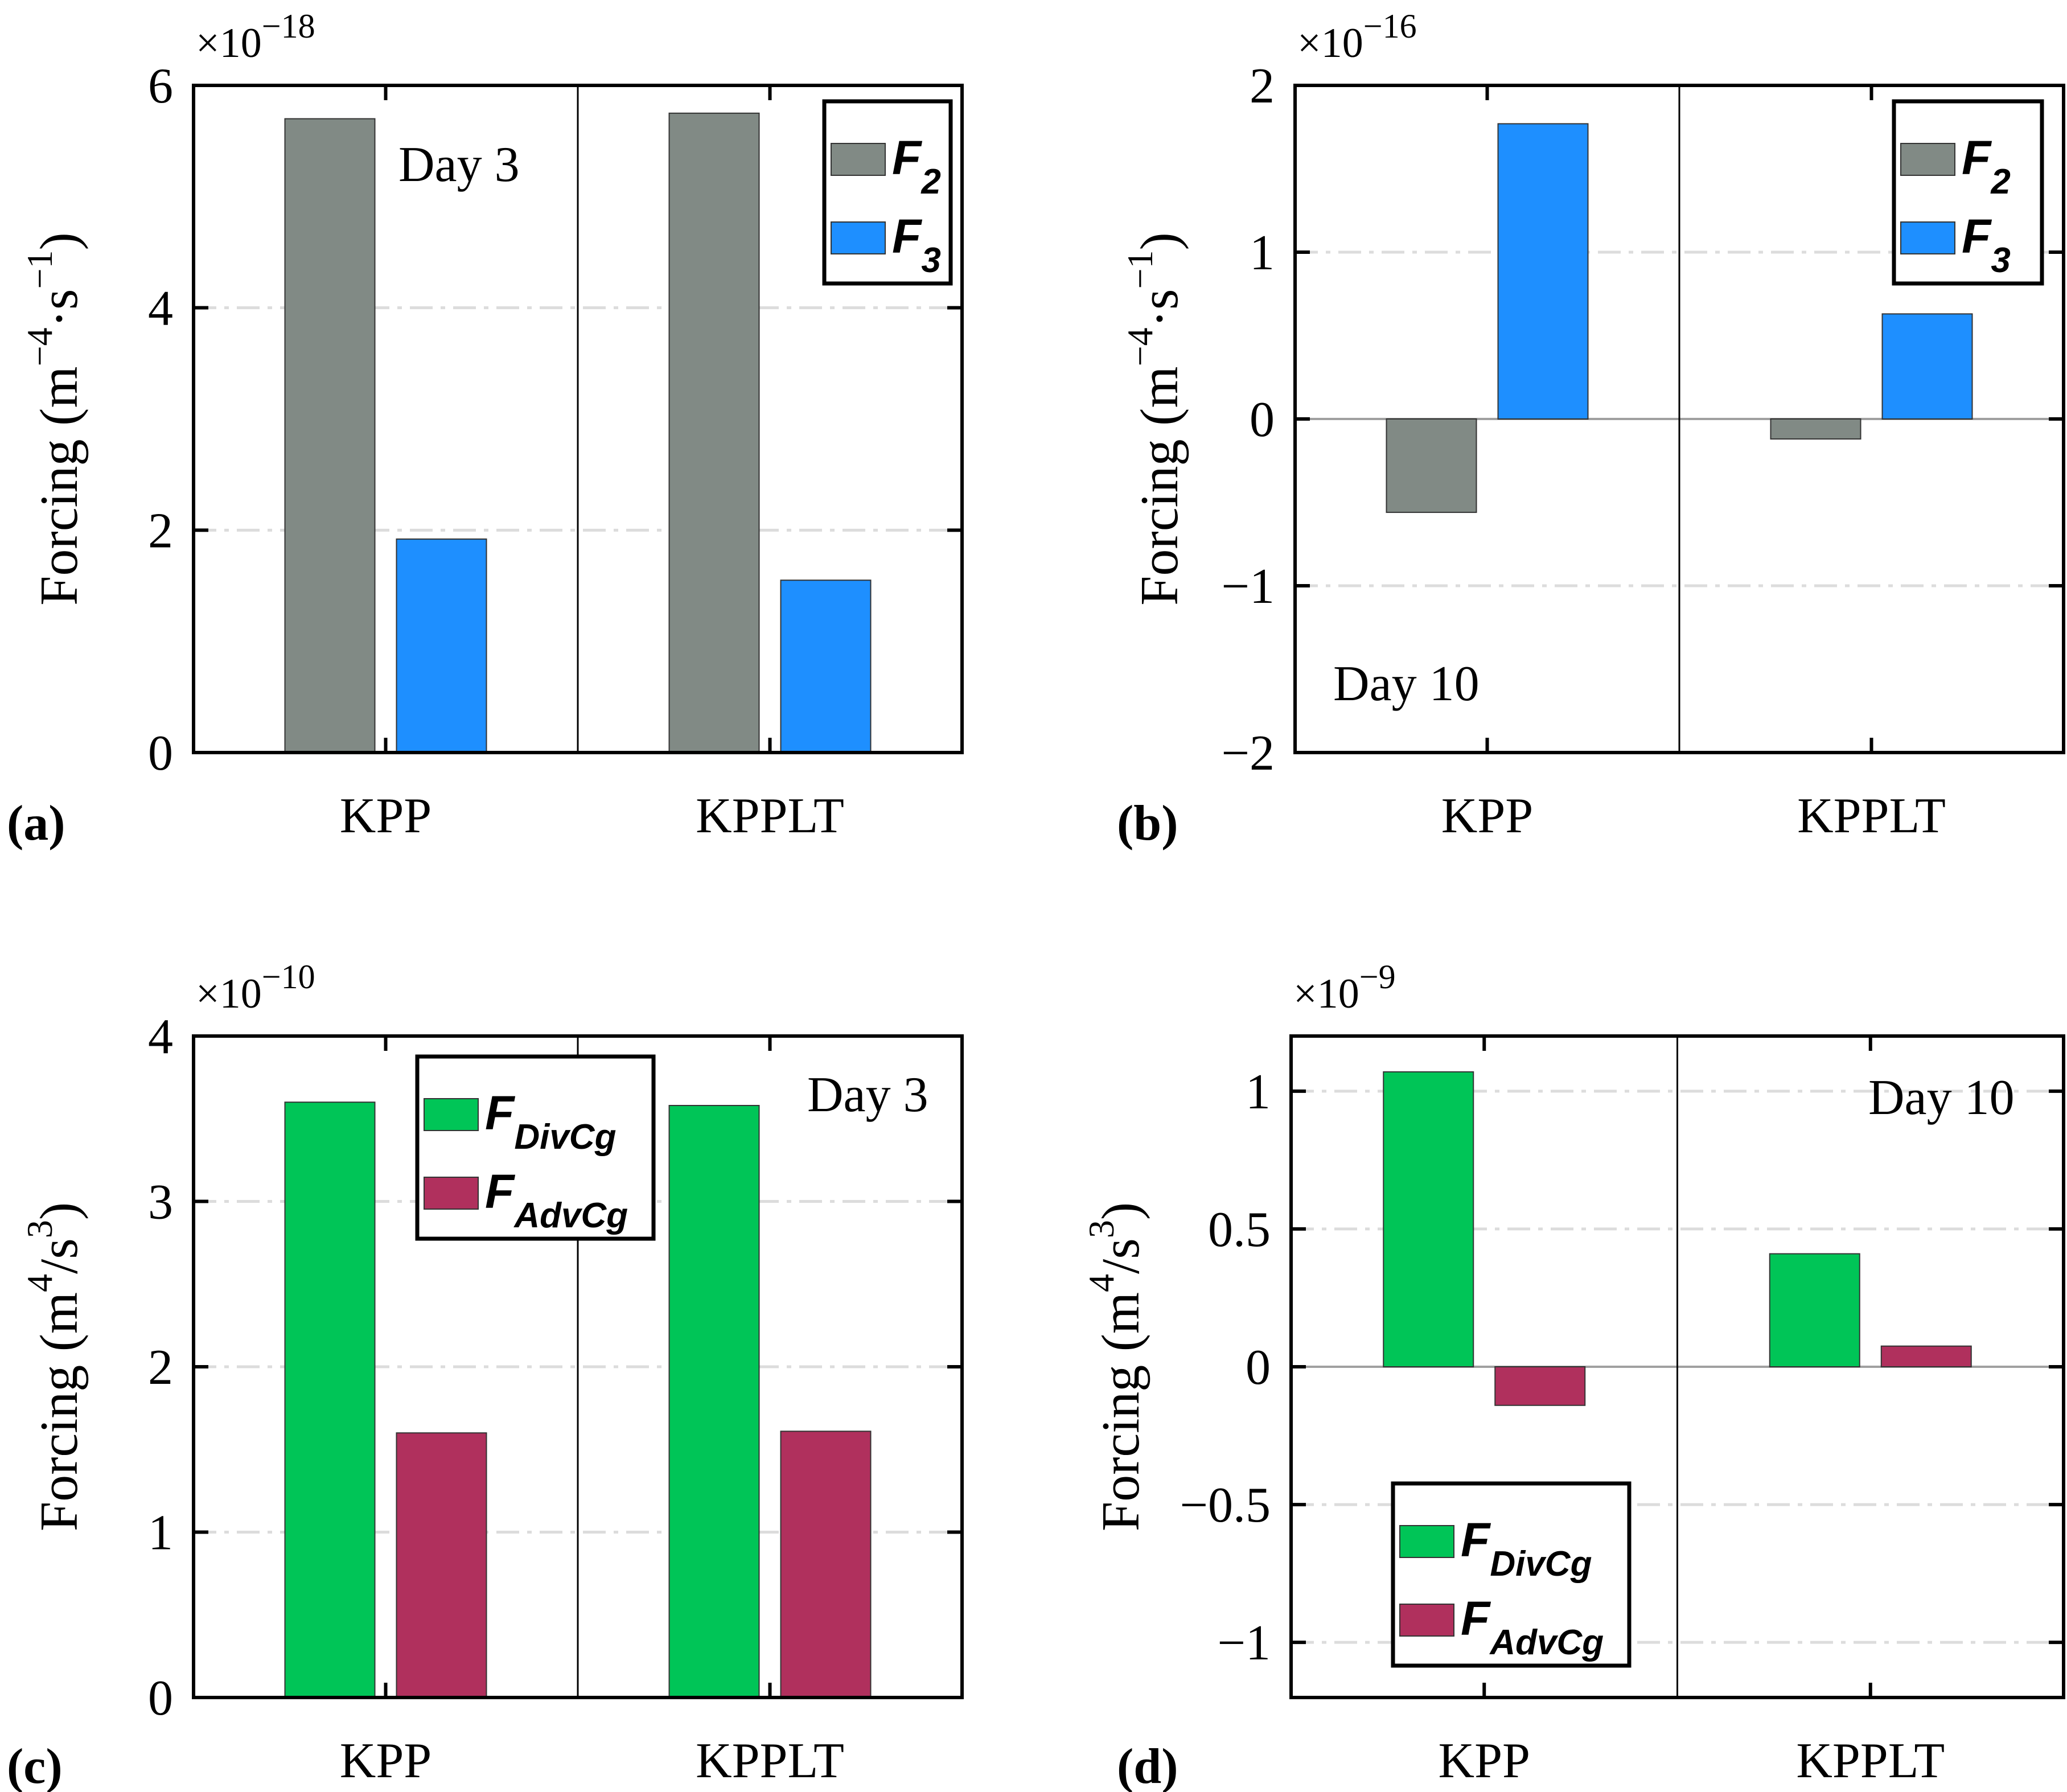  What do you see at coordinates (1225, 1505) in the screenshot?
I see `y-tick-label: −0.5` at bounding box center [1225, 1505].